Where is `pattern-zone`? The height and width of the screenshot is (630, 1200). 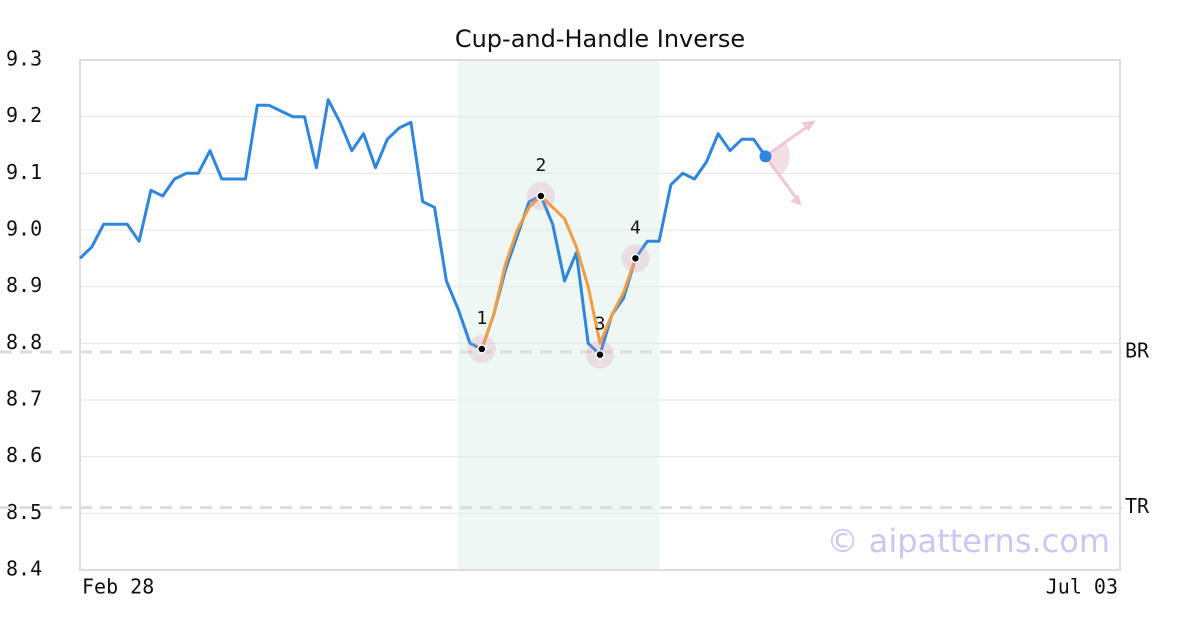 pattern-zone is located at coordinates (559, 315).